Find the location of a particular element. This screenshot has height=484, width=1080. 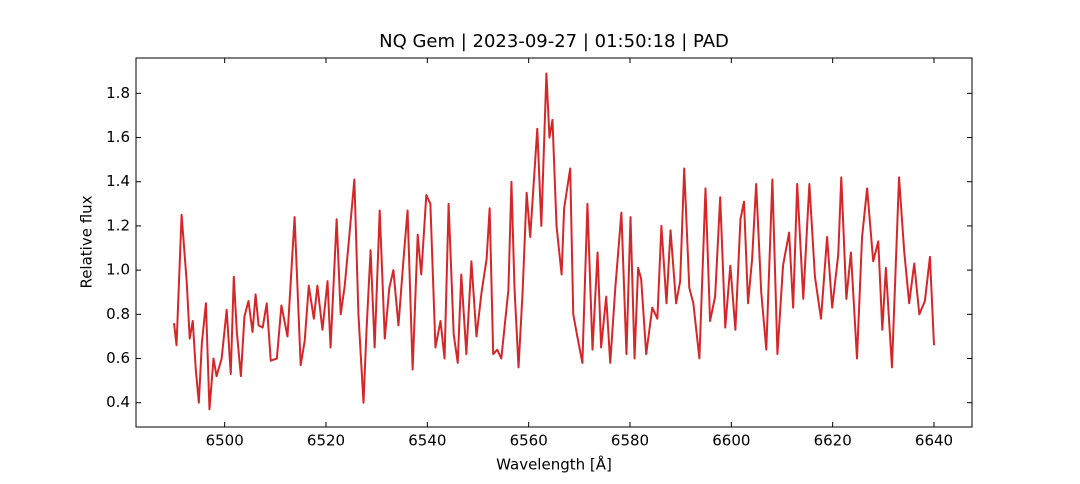

x-tick-label: 6620 is located at coordinates (833, 441).